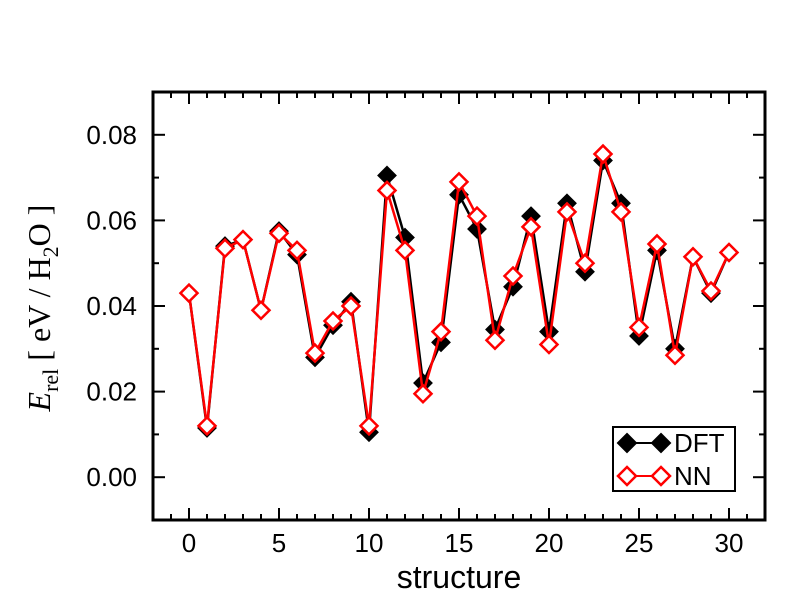  I want to click on y-tick-label: 0.00, so click(111, 477).